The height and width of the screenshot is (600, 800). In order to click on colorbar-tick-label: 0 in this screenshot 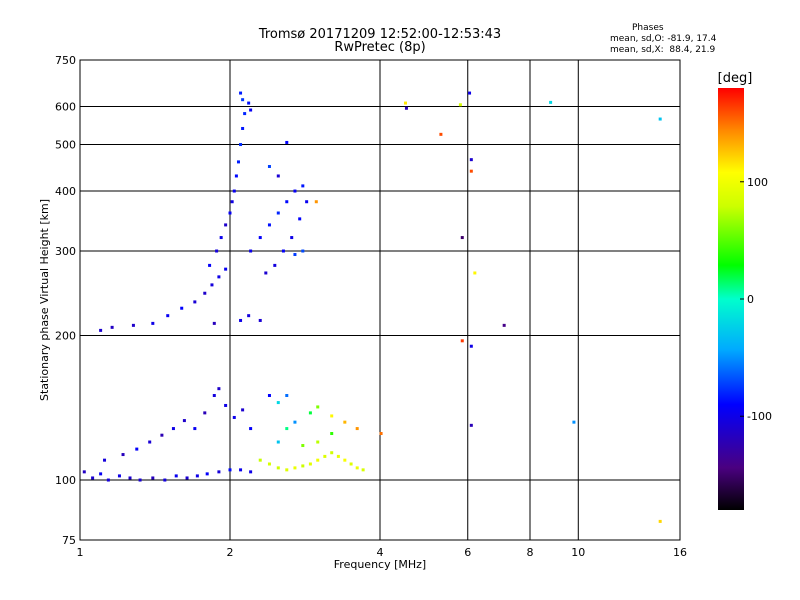, I will do `click(750, 299)`.